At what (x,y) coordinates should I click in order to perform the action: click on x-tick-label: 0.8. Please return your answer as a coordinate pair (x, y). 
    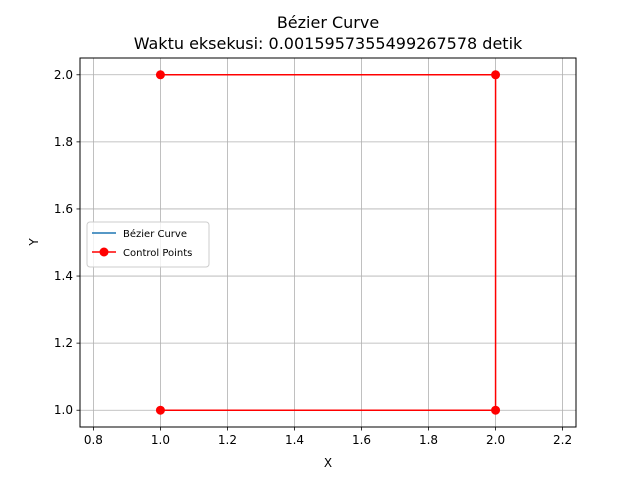
    Looking at the image, I should click on (93, 440).